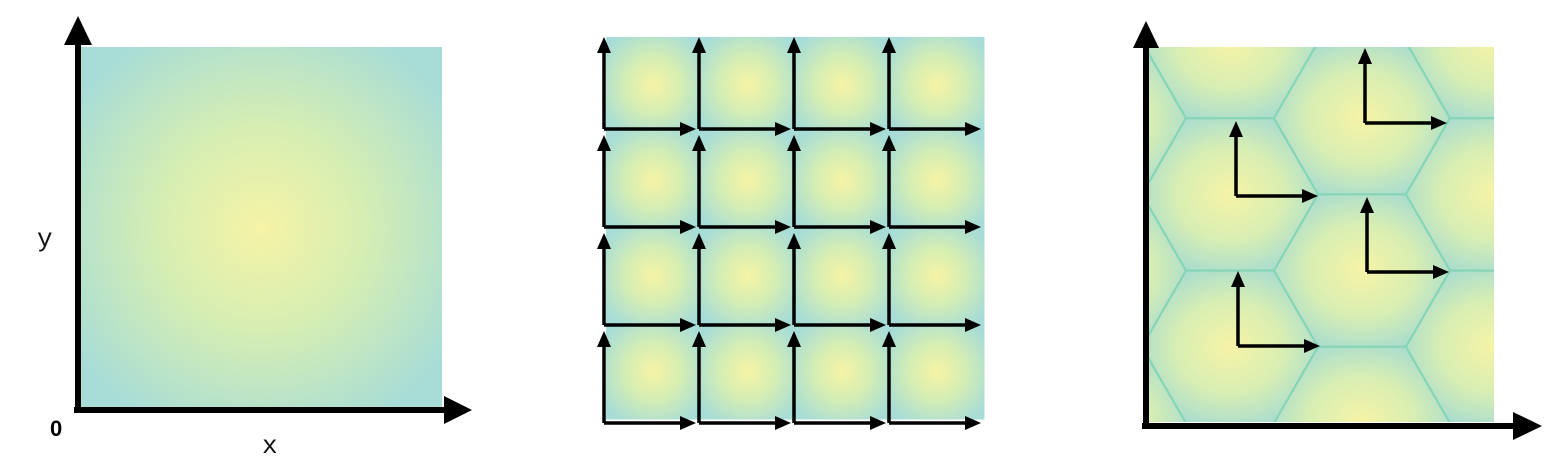 The height and width of the screenshot is (458, 1557). What do you see at coordinates (1339, 200) in the screenshot?
I see `hex-lattice-arrows` at bounding box center [1339, 200].